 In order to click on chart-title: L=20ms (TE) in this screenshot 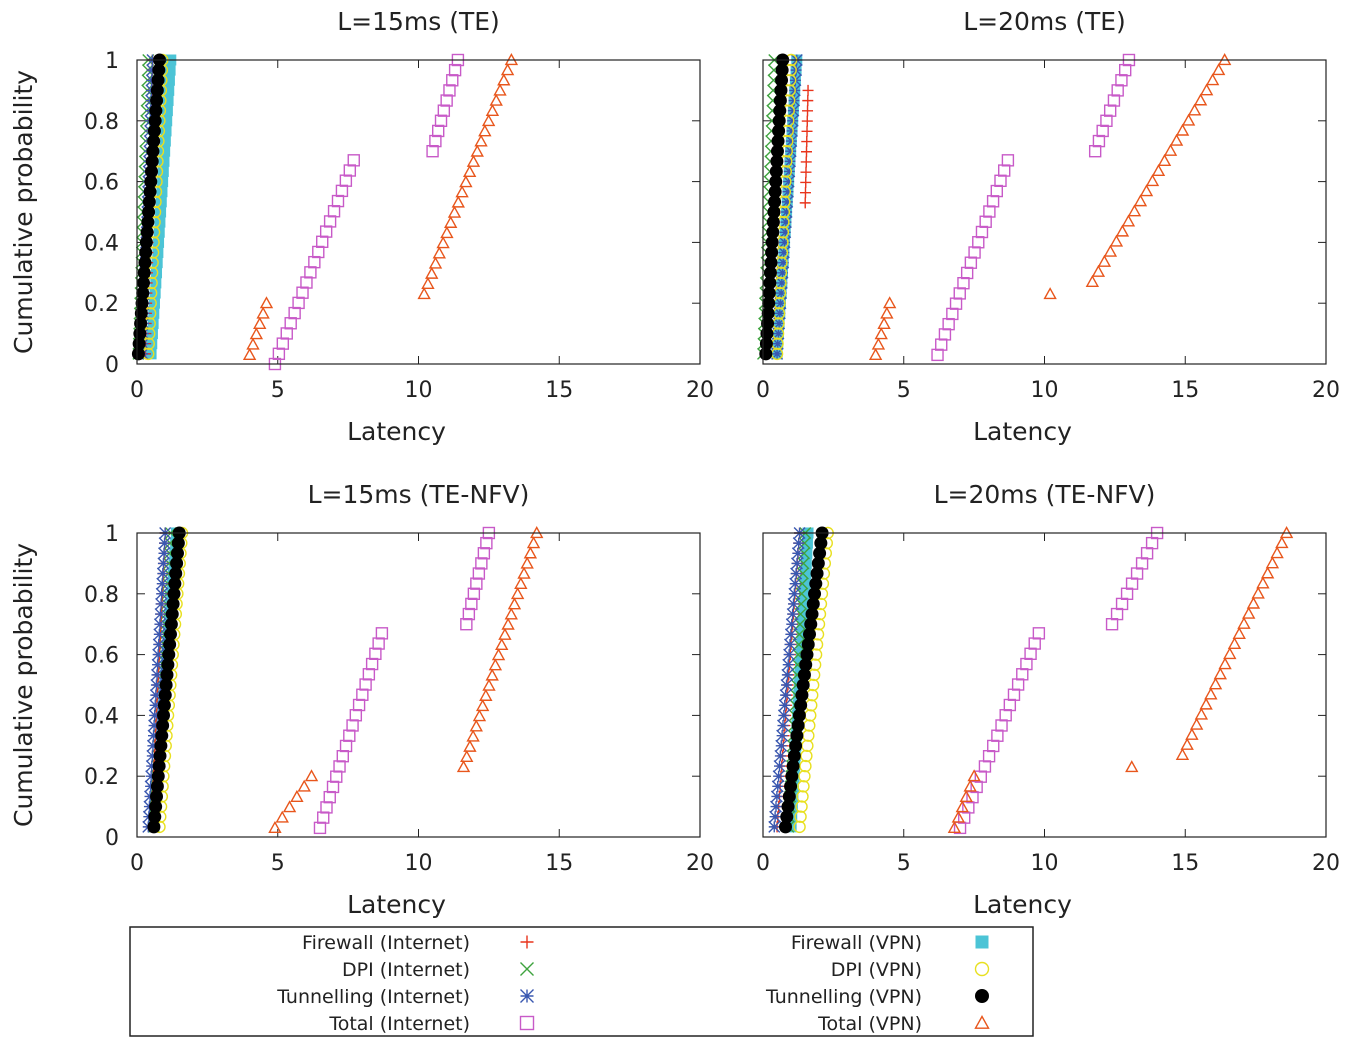, I will do `click(1044, 21)`.